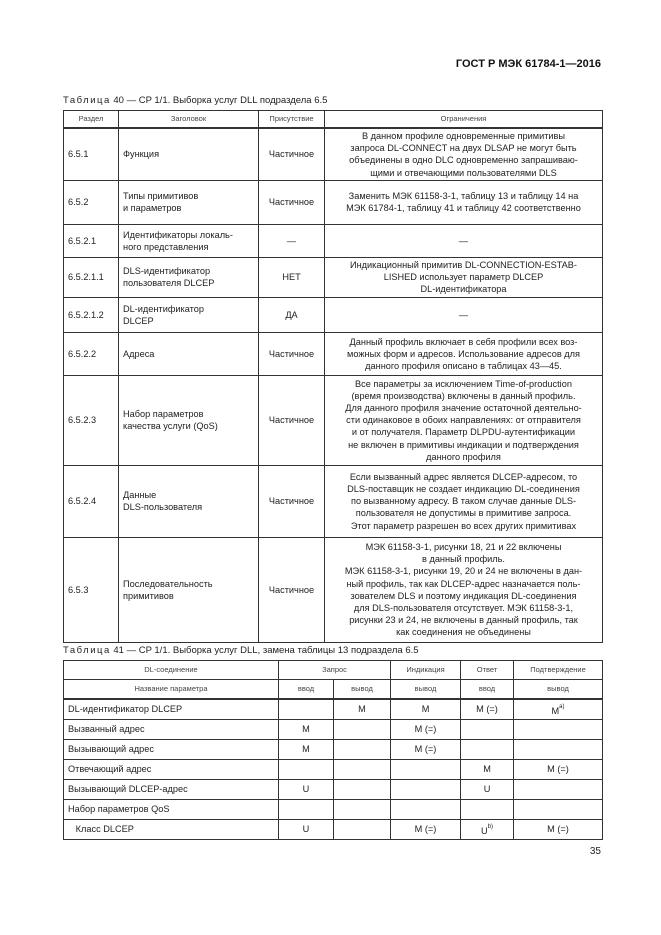 The width and height of the screenshot is (661, 935). Describe the element at coordinates (291, 277) in the screenshot. I see `presence-cell: НЕТ` at that location.